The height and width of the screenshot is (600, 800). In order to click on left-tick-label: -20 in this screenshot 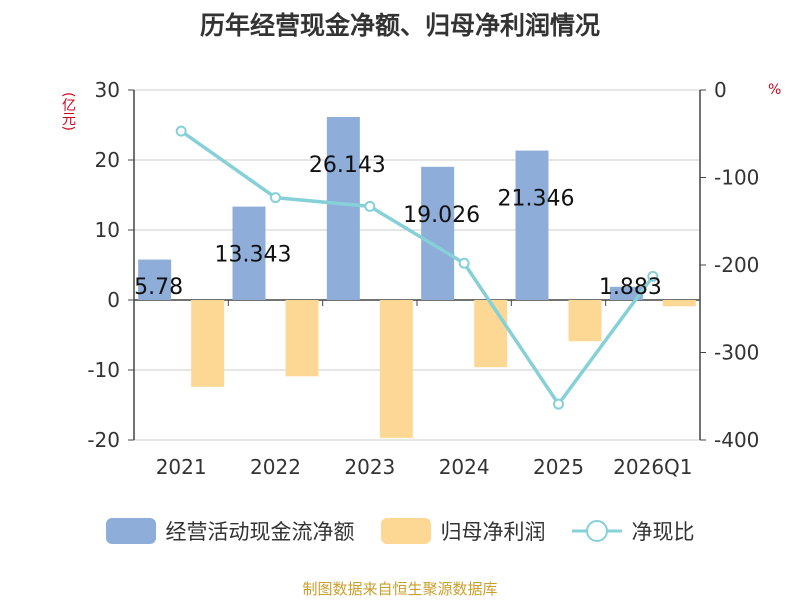, I will do `click(103, 440)`.